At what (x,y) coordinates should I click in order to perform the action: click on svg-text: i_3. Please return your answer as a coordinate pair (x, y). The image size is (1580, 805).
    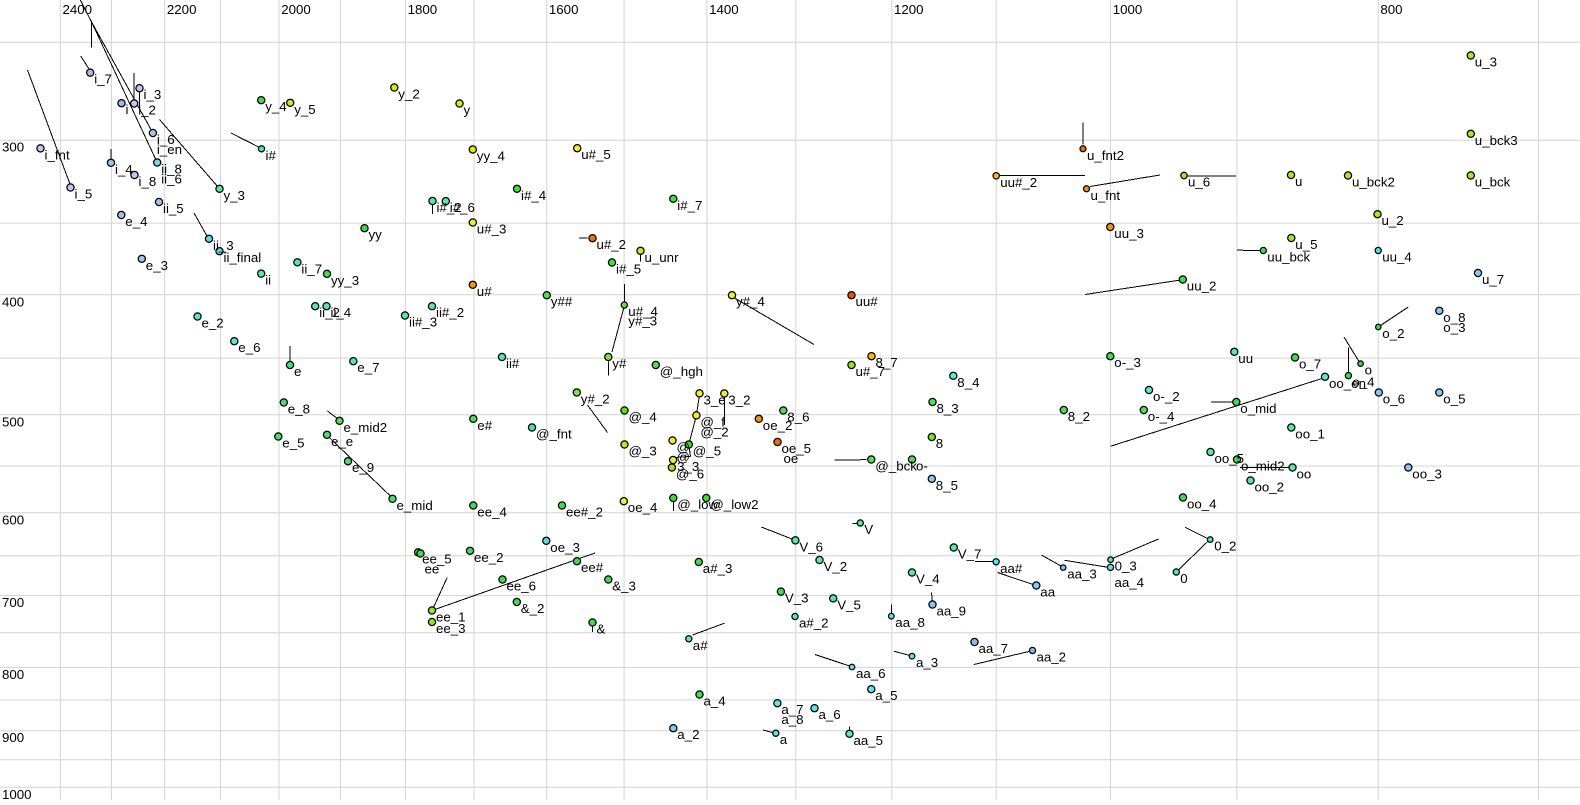
    Looking at the image, I should click on (153, 94).